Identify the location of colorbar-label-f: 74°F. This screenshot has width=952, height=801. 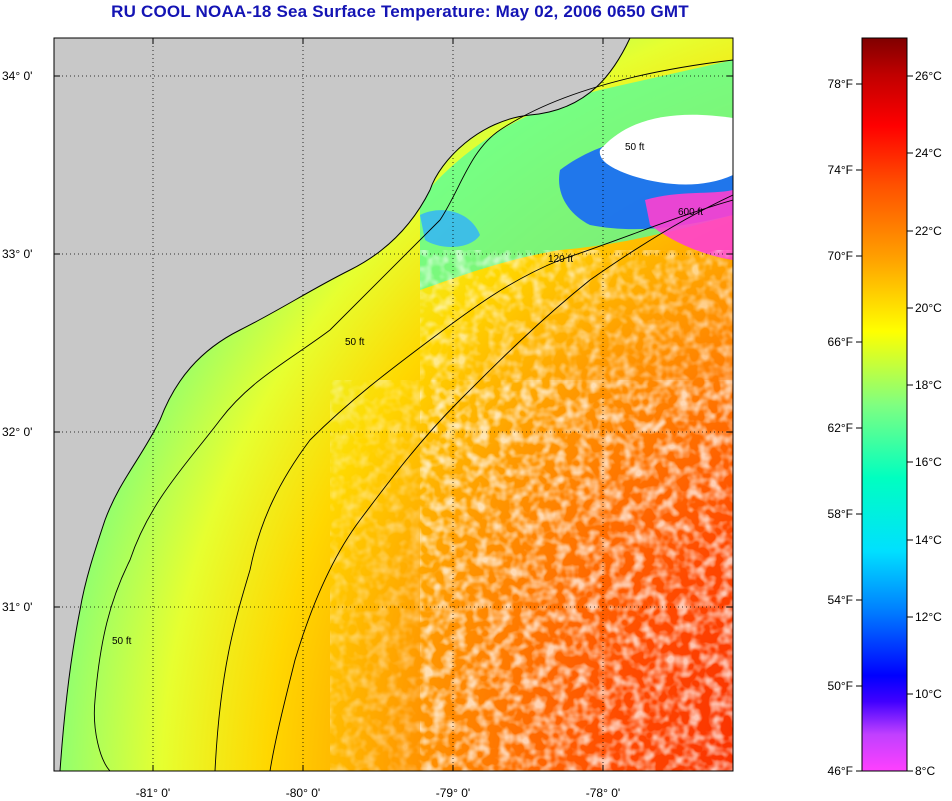
(840, 170).